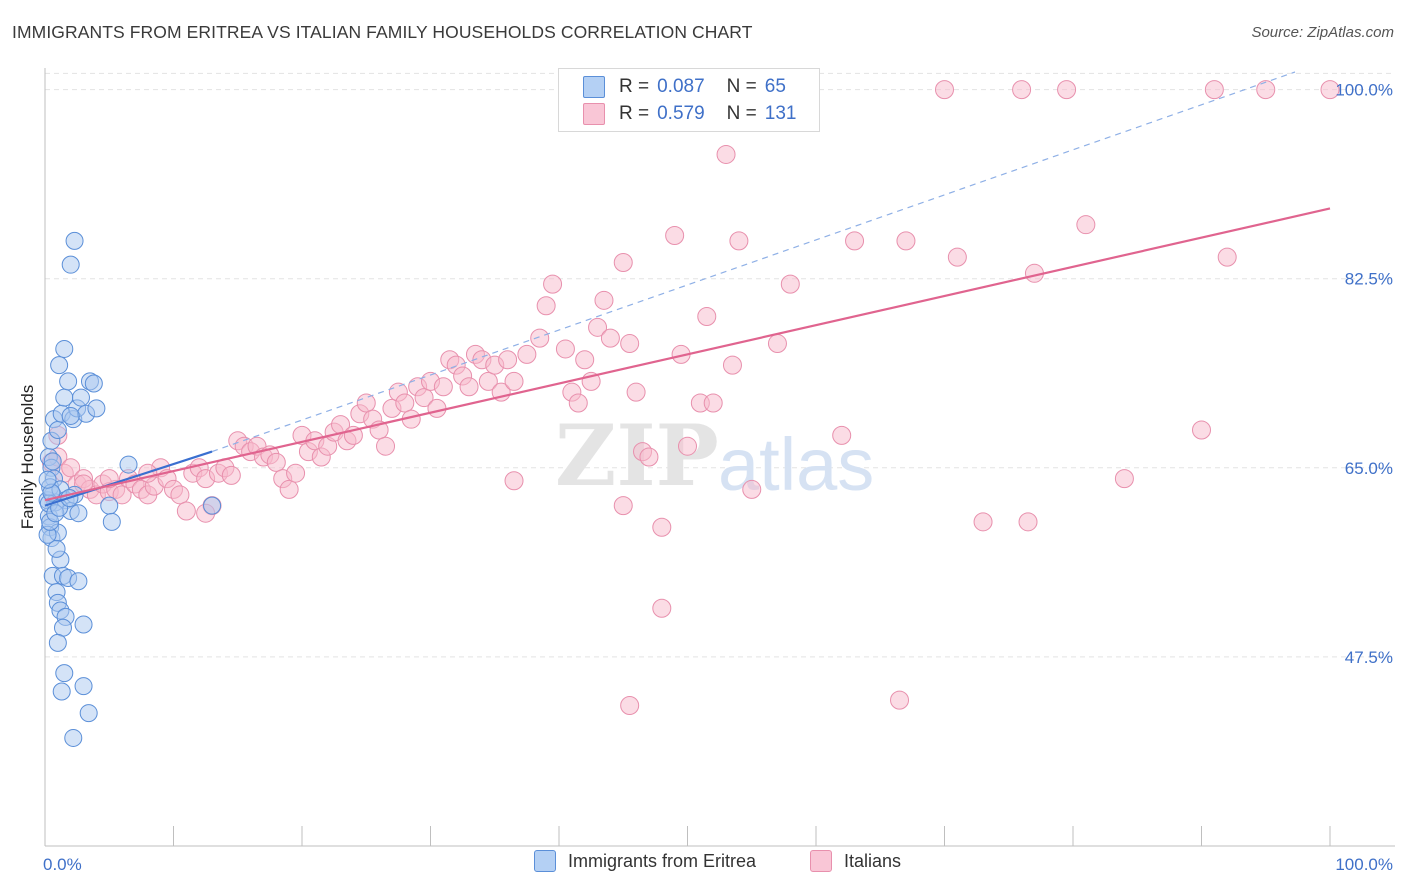  What do you see at coordinates (27, 457) in the screenshot?
I see `y-axis-label: Family Households` at bounding box center [27, 457].